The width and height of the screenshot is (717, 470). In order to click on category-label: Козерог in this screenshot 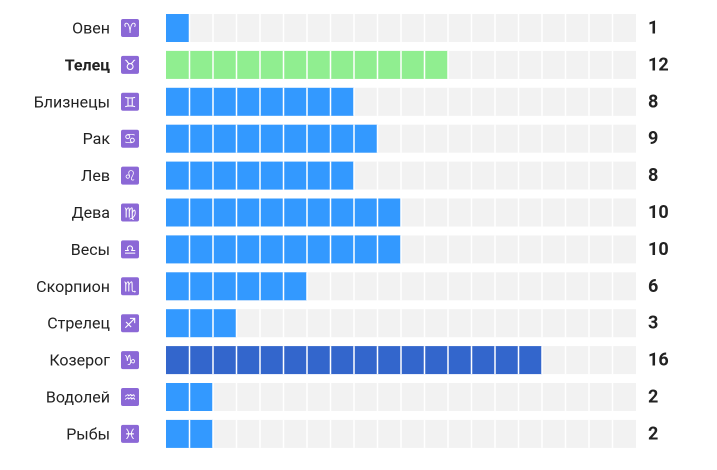, I will do `click(79, 360)`.